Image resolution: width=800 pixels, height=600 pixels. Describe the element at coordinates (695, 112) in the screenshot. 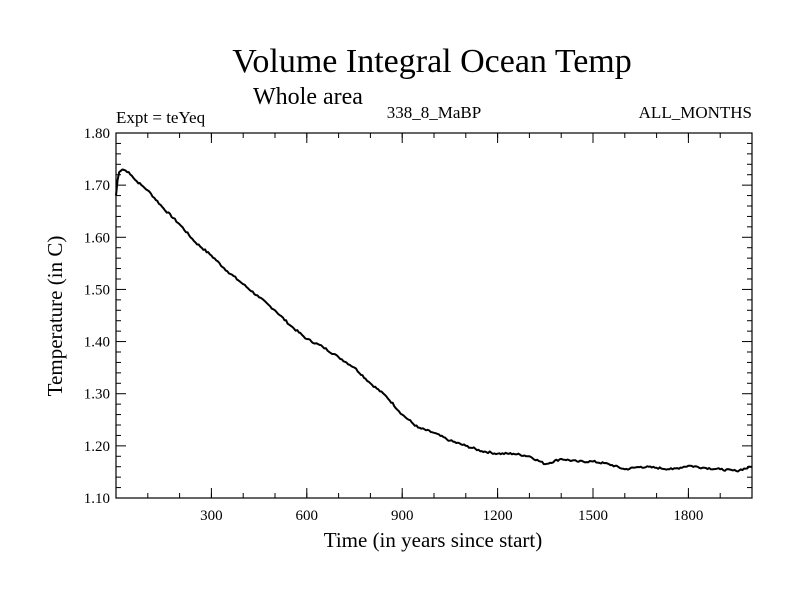

I see `months-label: ALL_MONTHS` at that location.